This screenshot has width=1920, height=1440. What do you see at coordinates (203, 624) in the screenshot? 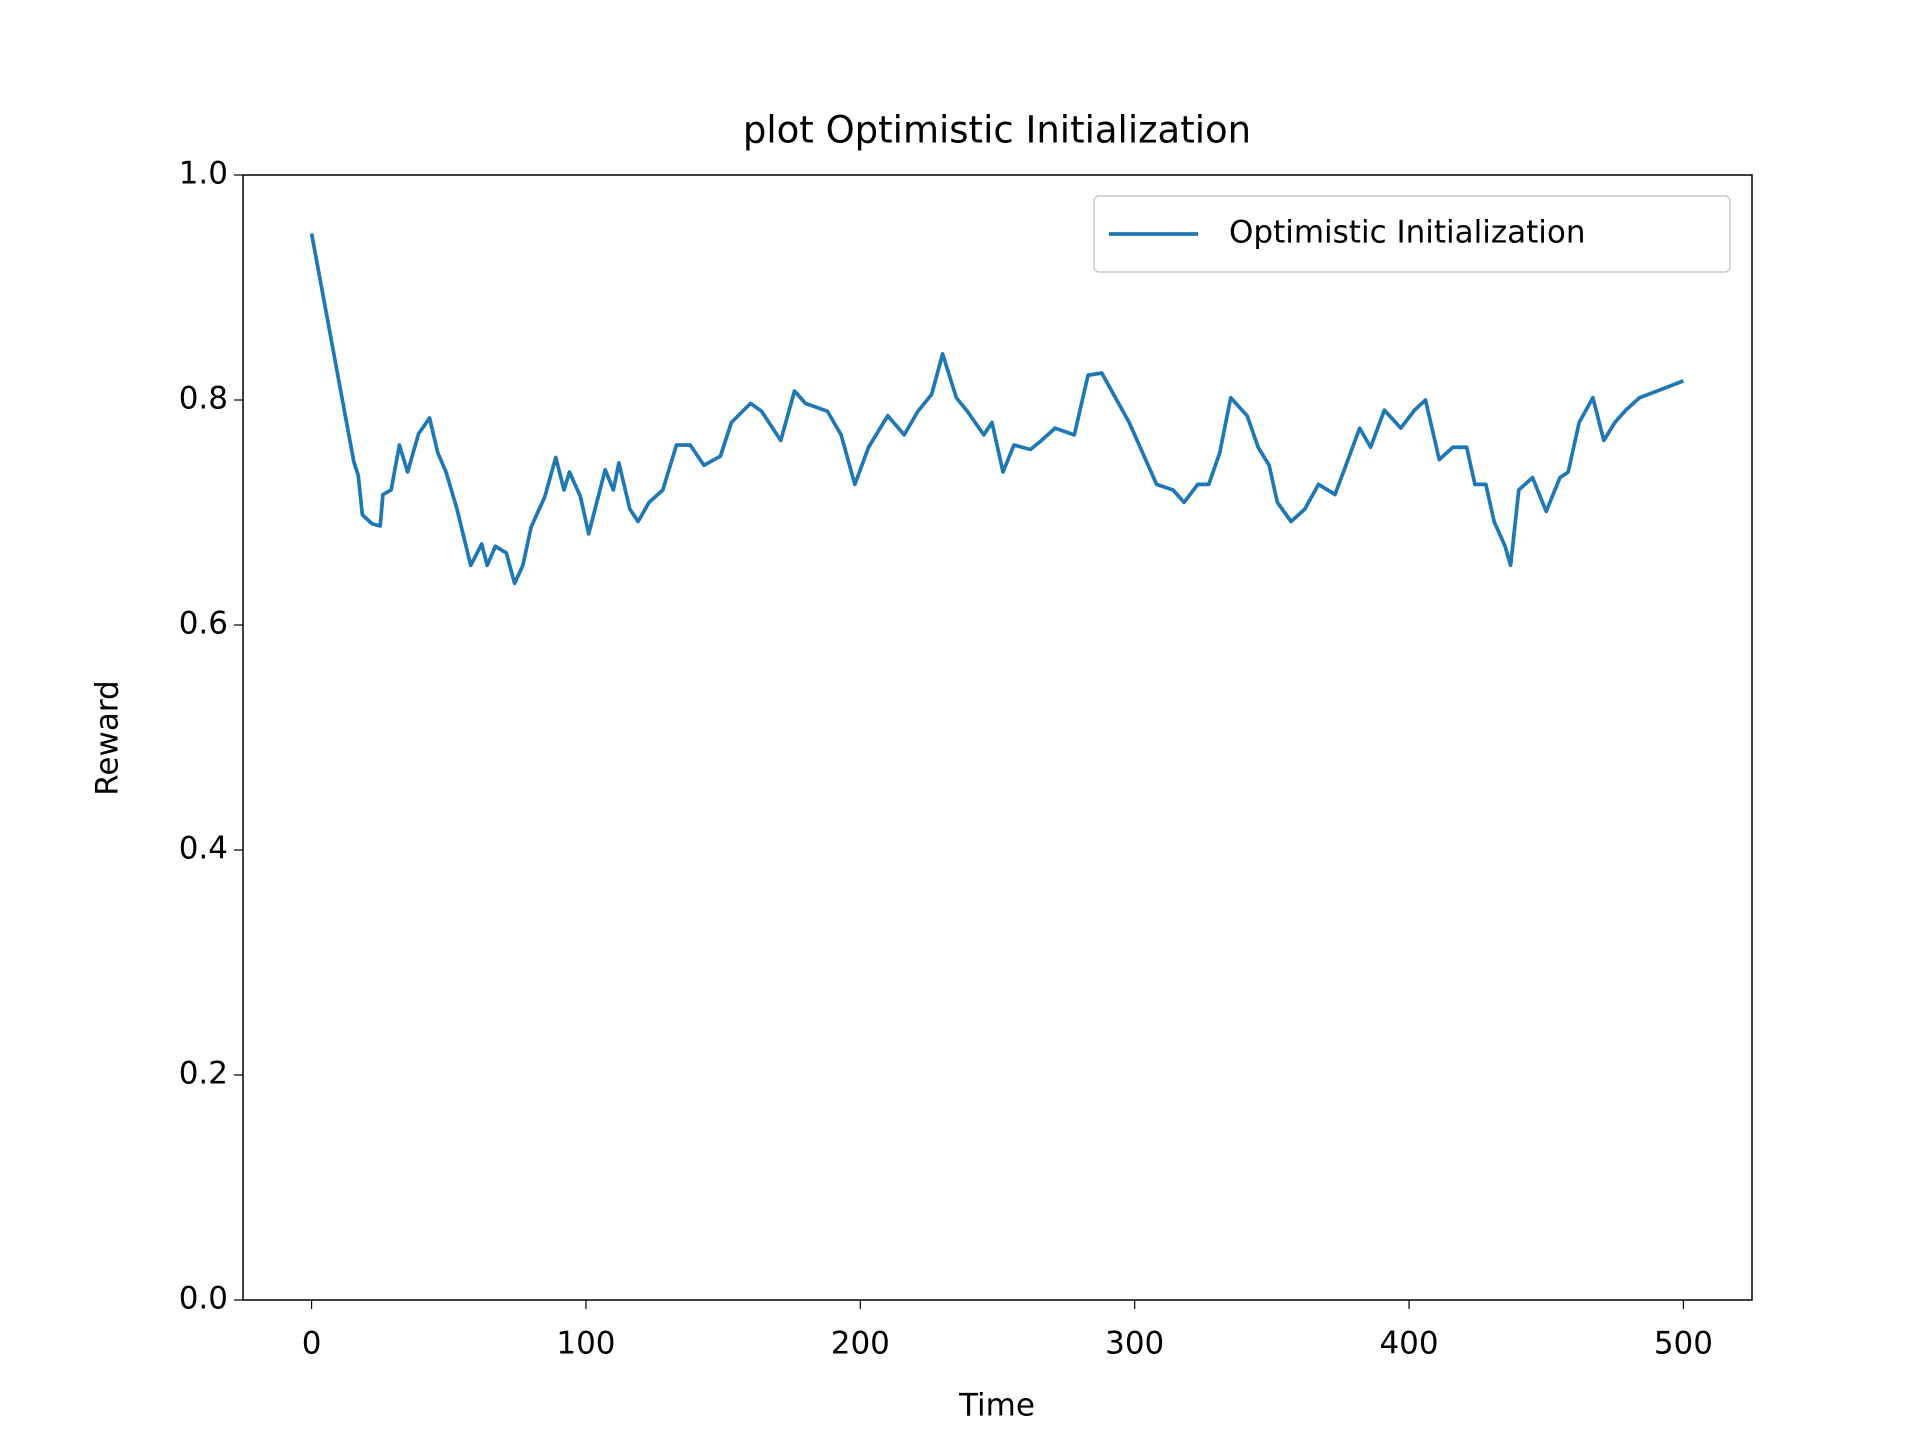
I see `y-tick-label: 0.6` at bounding box center [203, 624].